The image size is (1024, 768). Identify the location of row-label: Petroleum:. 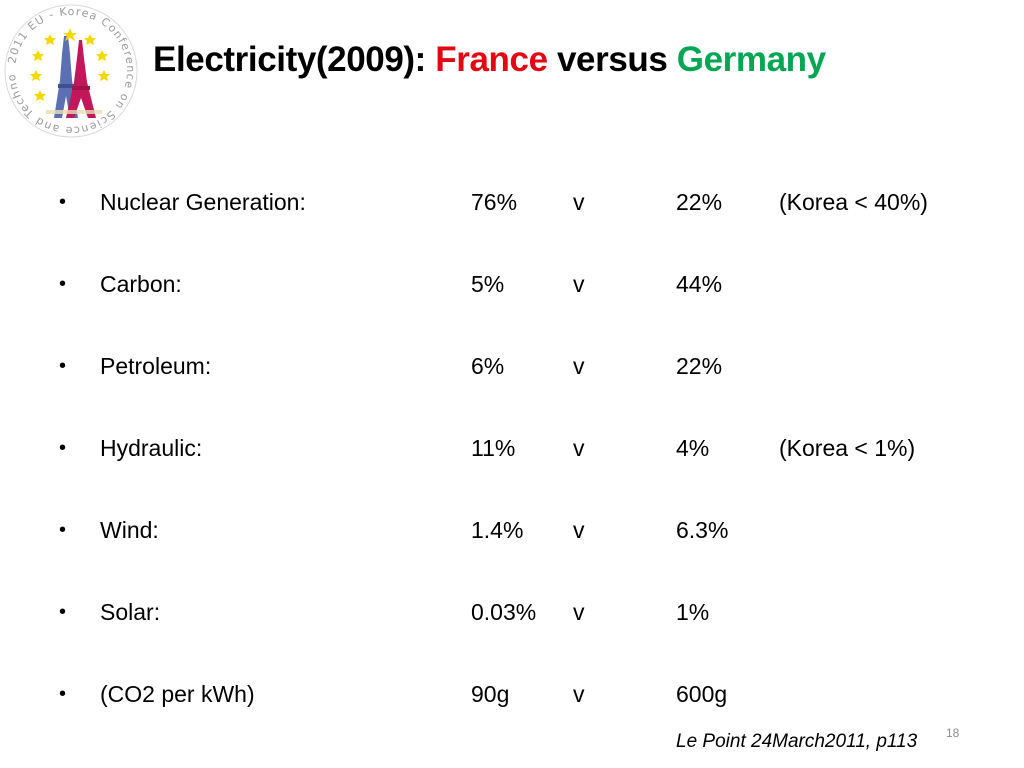
(156, 366).